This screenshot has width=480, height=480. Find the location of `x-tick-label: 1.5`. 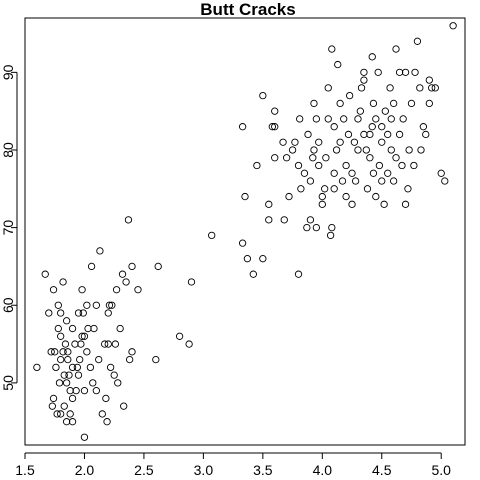

x-tick-label: 1.5 is located at coordinates (25, 470).